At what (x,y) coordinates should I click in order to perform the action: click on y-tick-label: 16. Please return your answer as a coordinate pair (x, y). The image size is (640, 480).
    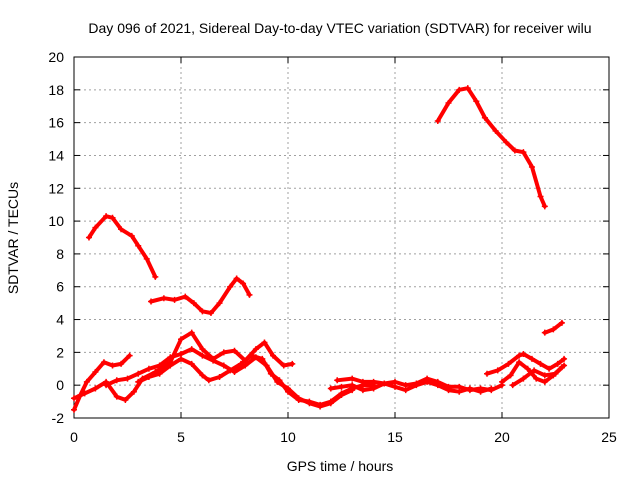
    Looking at the image, I should click on (56, 123).